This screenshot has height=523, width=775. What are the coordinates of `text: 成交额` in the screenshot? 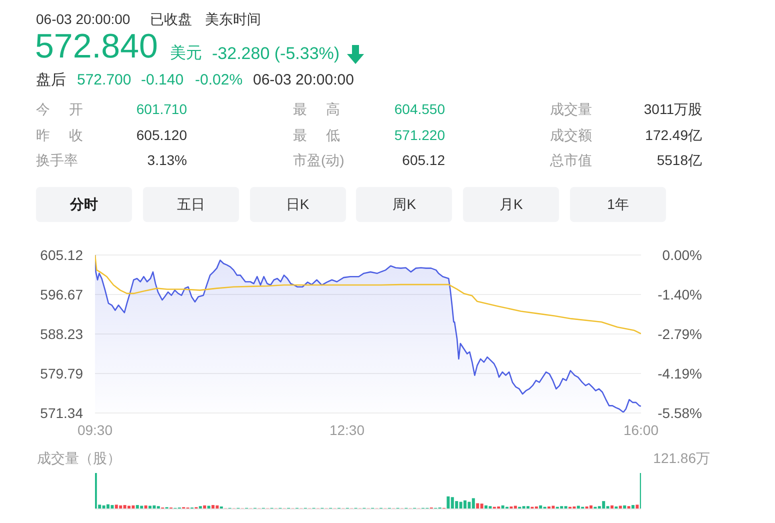 It's located at (571, 134).